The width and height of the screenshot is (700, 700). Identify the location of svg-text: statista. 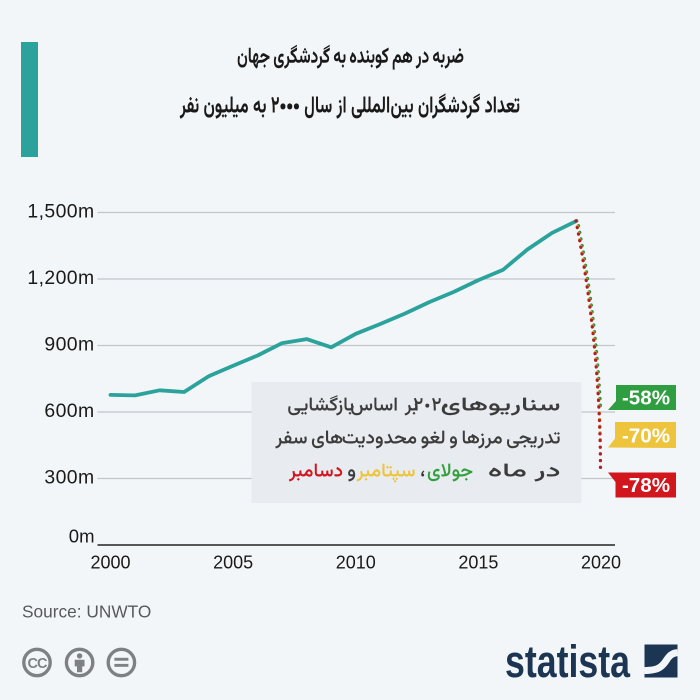
(568, 661).